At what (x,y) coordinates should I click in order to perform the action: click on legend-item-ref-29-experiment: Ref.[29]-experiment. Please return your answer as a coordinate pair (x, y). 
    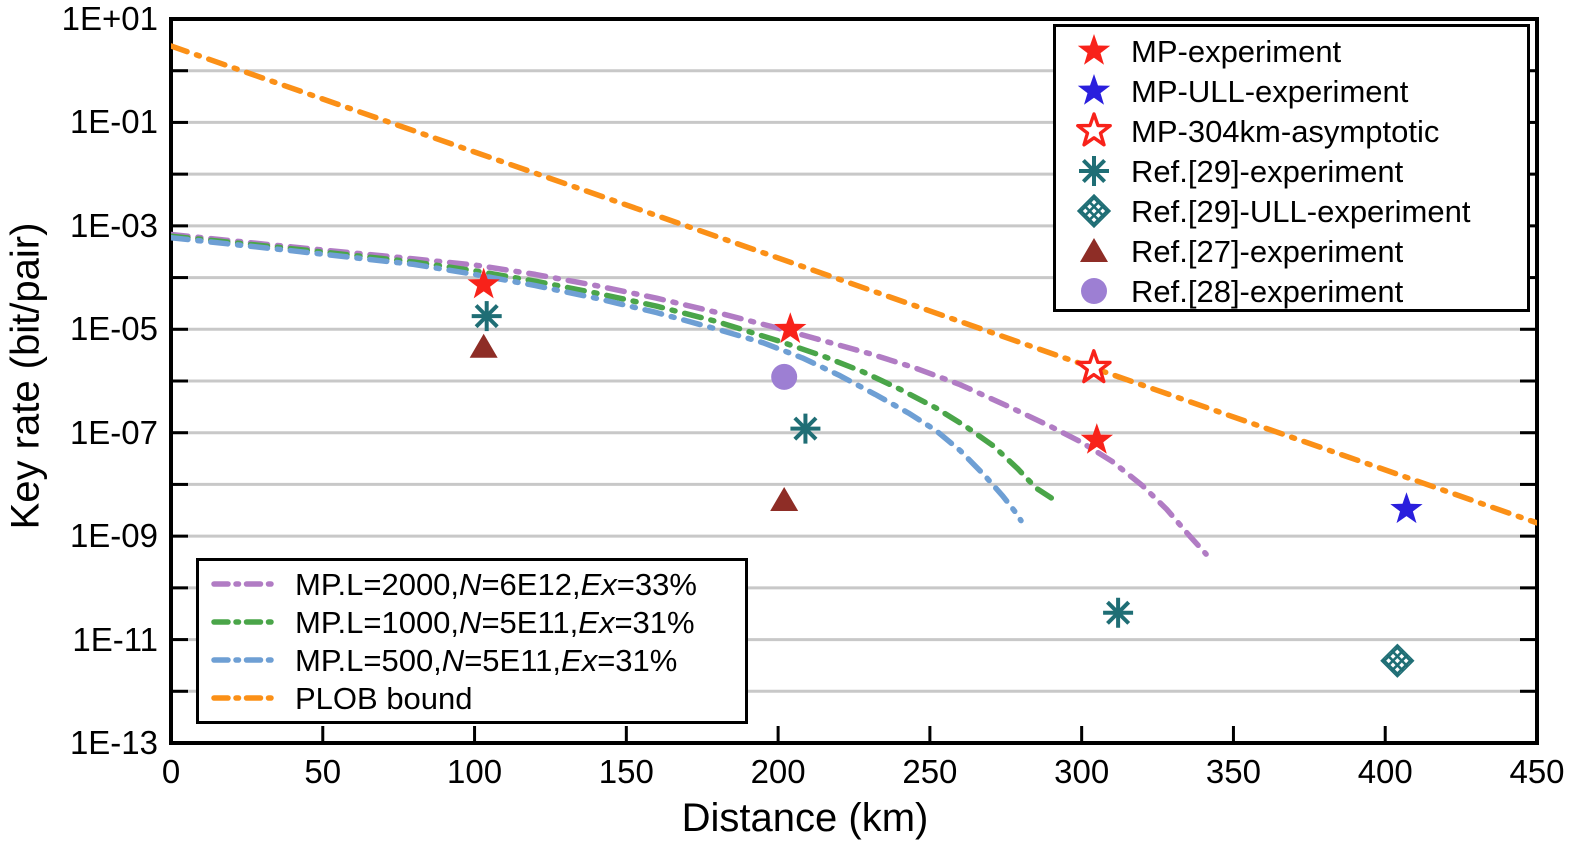
    Looking at the image, I should click on (1296, 171).